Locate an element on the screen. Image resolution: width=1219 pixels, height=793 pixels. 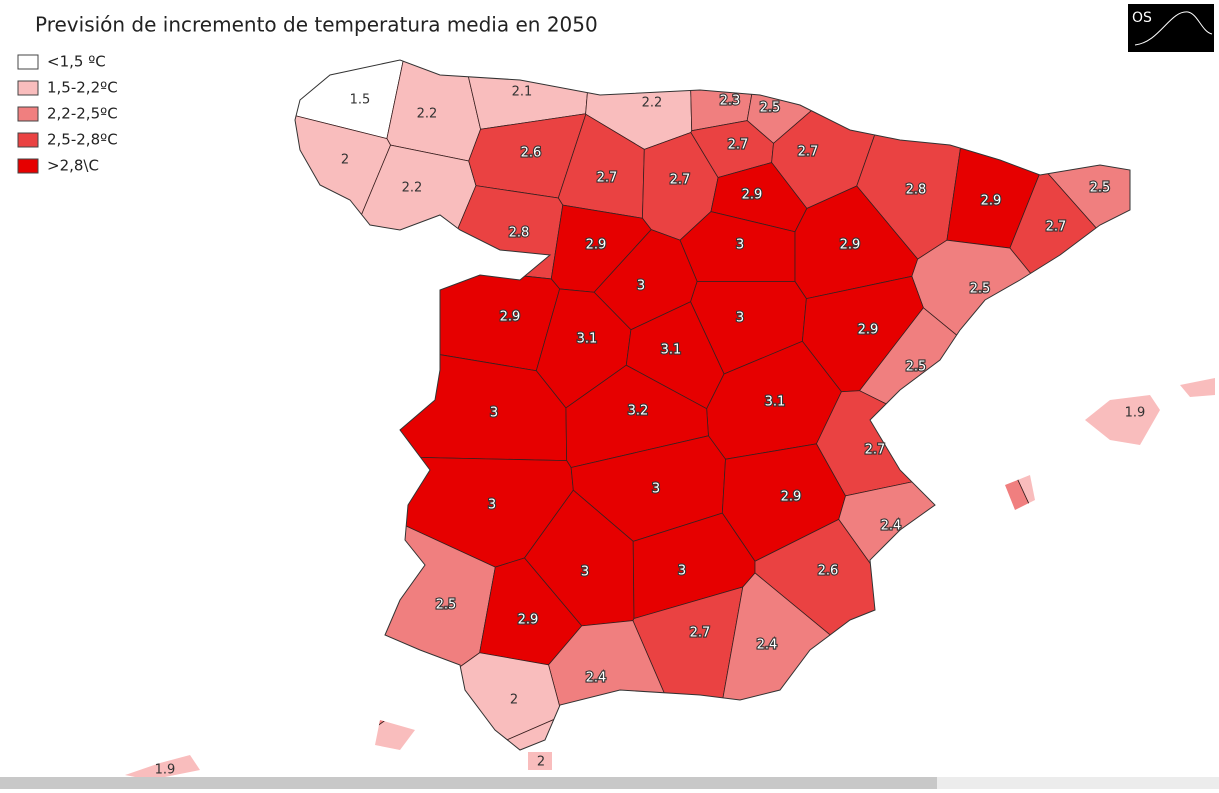
scrollbar-track is located at coordinates (1078, 783).